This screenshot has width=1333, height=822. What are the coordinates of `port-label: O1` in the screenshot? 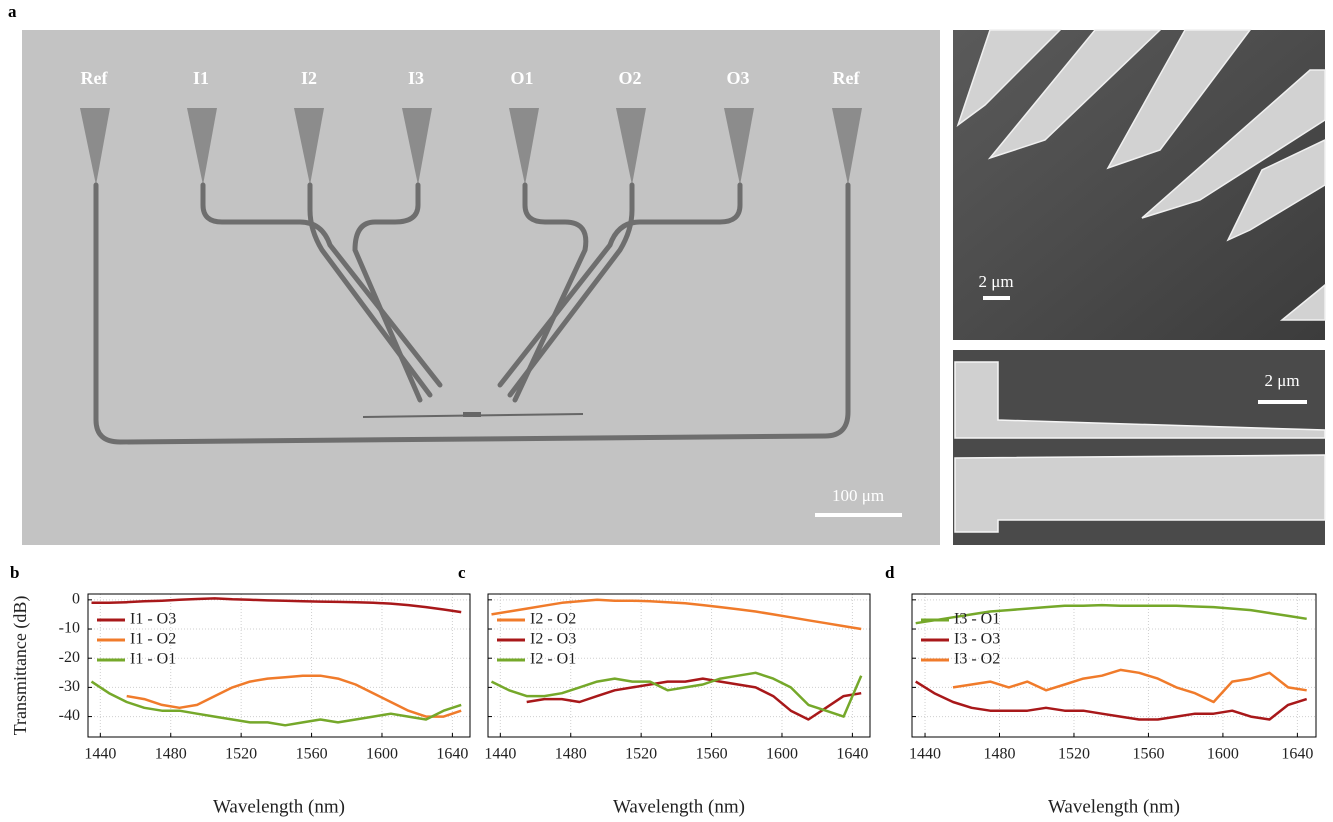 It's located at (521, 78).